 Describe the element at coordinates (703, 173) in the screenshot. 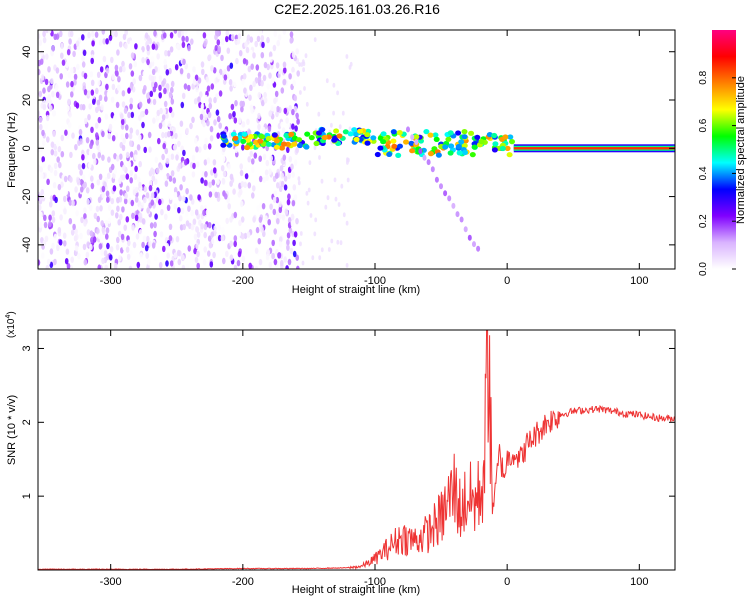

I see `colorbar-tick-label: 0.4` at that location.